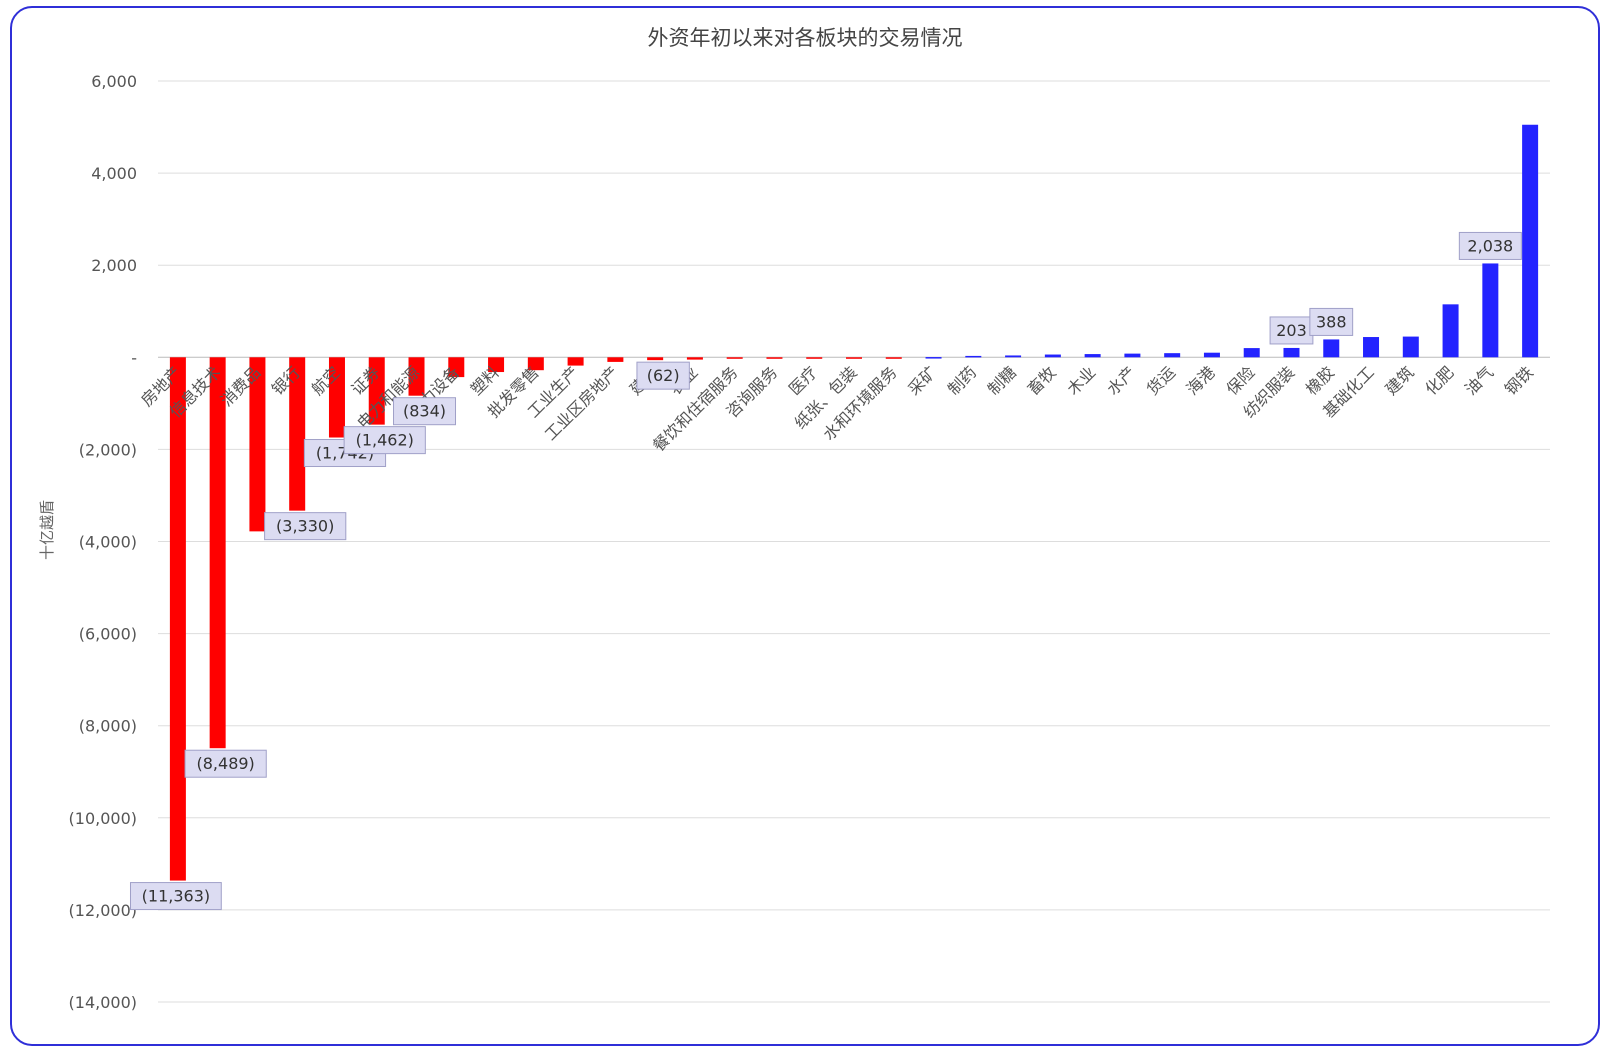 Image resolution: width=1610 pixels, height=1046 pixels. I want to click on data-label-text: 388, so click(1331, 321).